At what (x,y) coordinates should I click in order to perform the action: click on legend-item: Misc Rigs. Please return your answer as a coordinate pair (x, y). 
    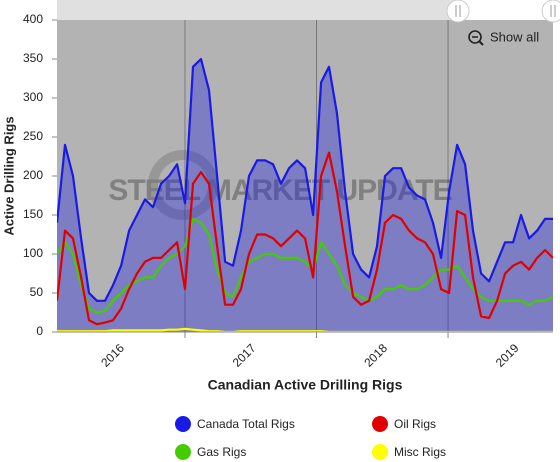
    Looking at the image, I should click on (409, 452).